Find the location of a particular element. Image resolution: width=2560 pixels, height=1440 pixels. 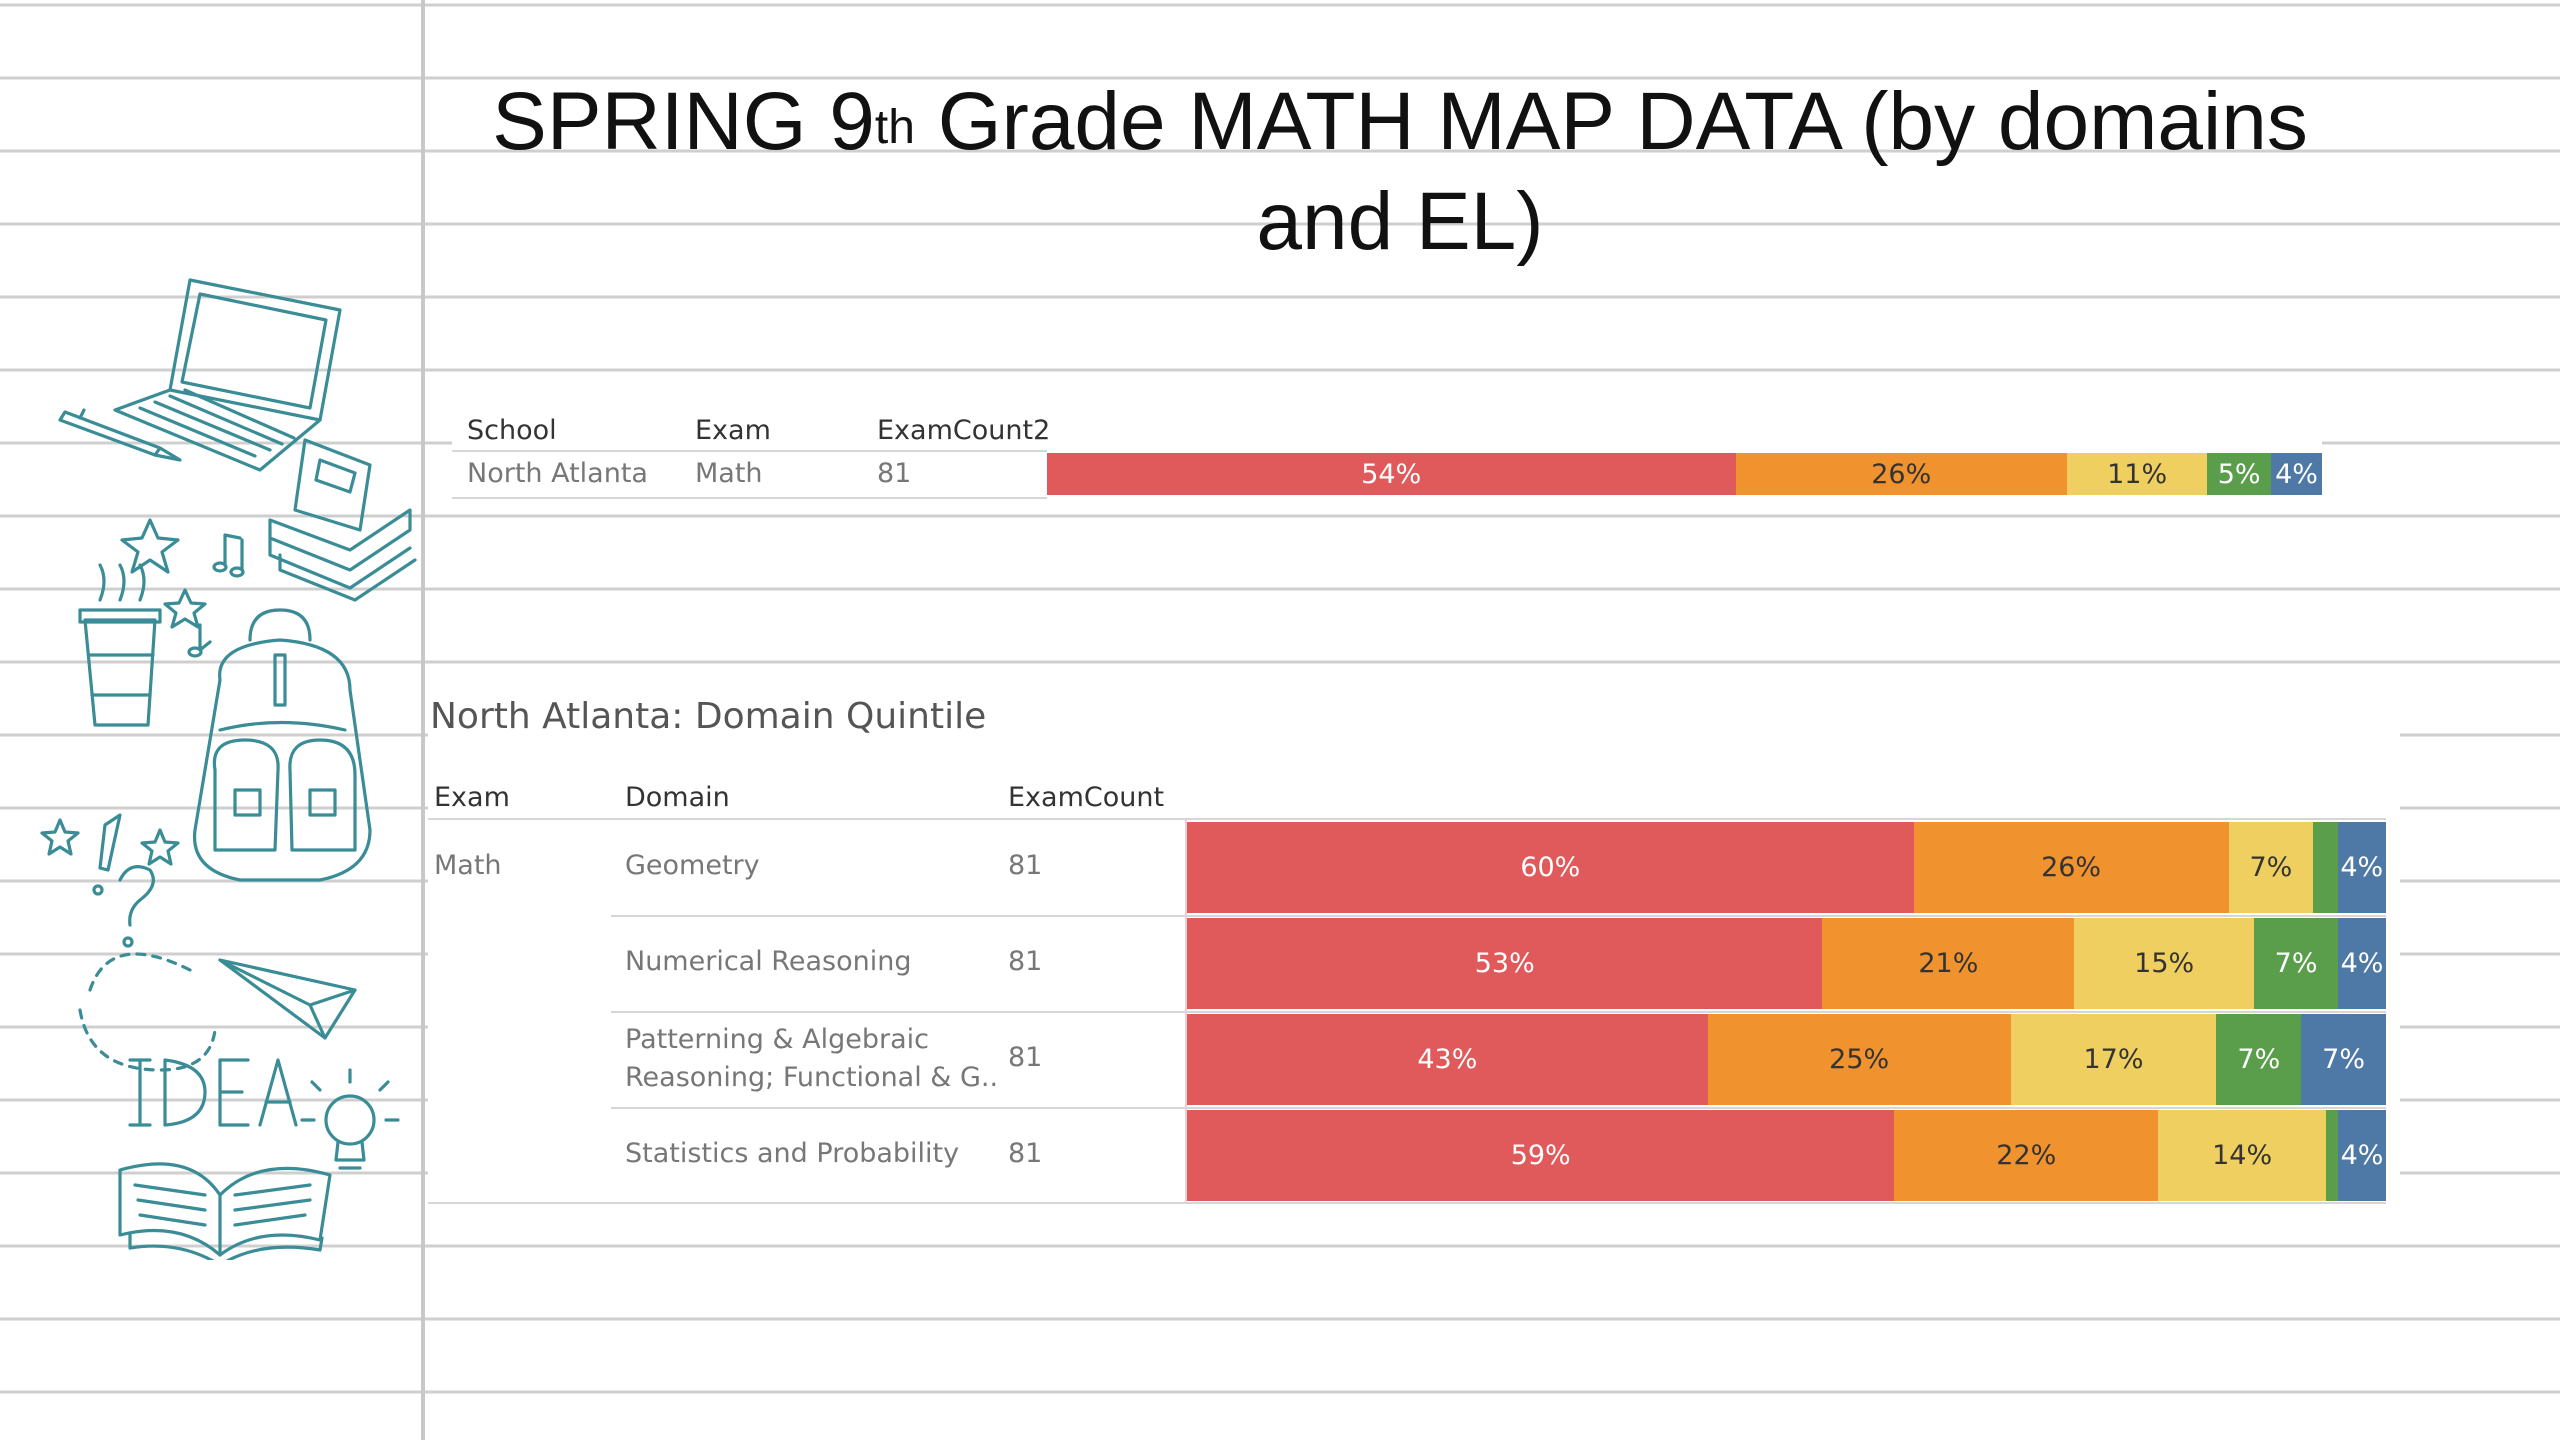

quintile-3-segment: 17% is located at coordinates (2113, 1059).